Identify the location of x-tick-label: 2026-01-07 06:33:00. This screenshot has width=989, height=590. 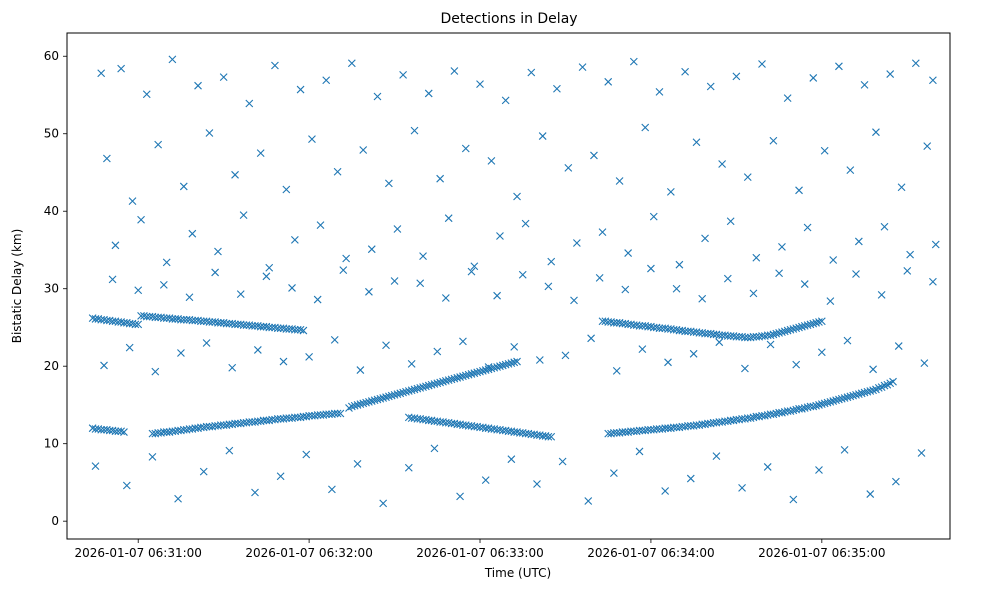
(479, 553).